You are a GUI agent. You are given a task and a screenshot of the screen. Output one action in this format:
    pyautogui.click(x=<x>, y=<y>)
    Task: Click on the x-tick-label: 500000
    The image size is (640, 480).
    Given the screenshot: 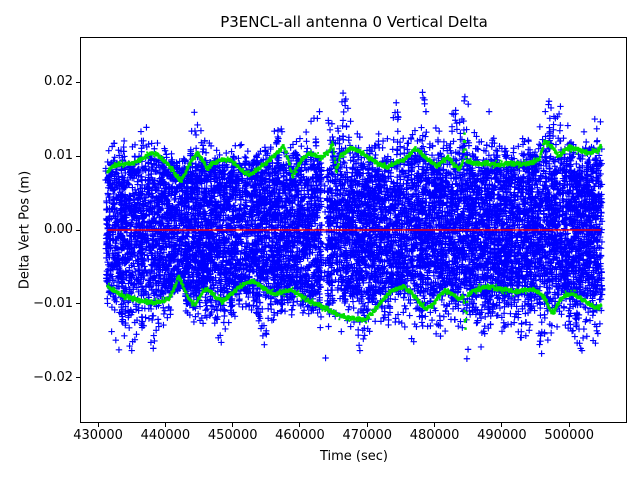 What is the action you would take?
    pyautogui.click(x=569, y=435)
    